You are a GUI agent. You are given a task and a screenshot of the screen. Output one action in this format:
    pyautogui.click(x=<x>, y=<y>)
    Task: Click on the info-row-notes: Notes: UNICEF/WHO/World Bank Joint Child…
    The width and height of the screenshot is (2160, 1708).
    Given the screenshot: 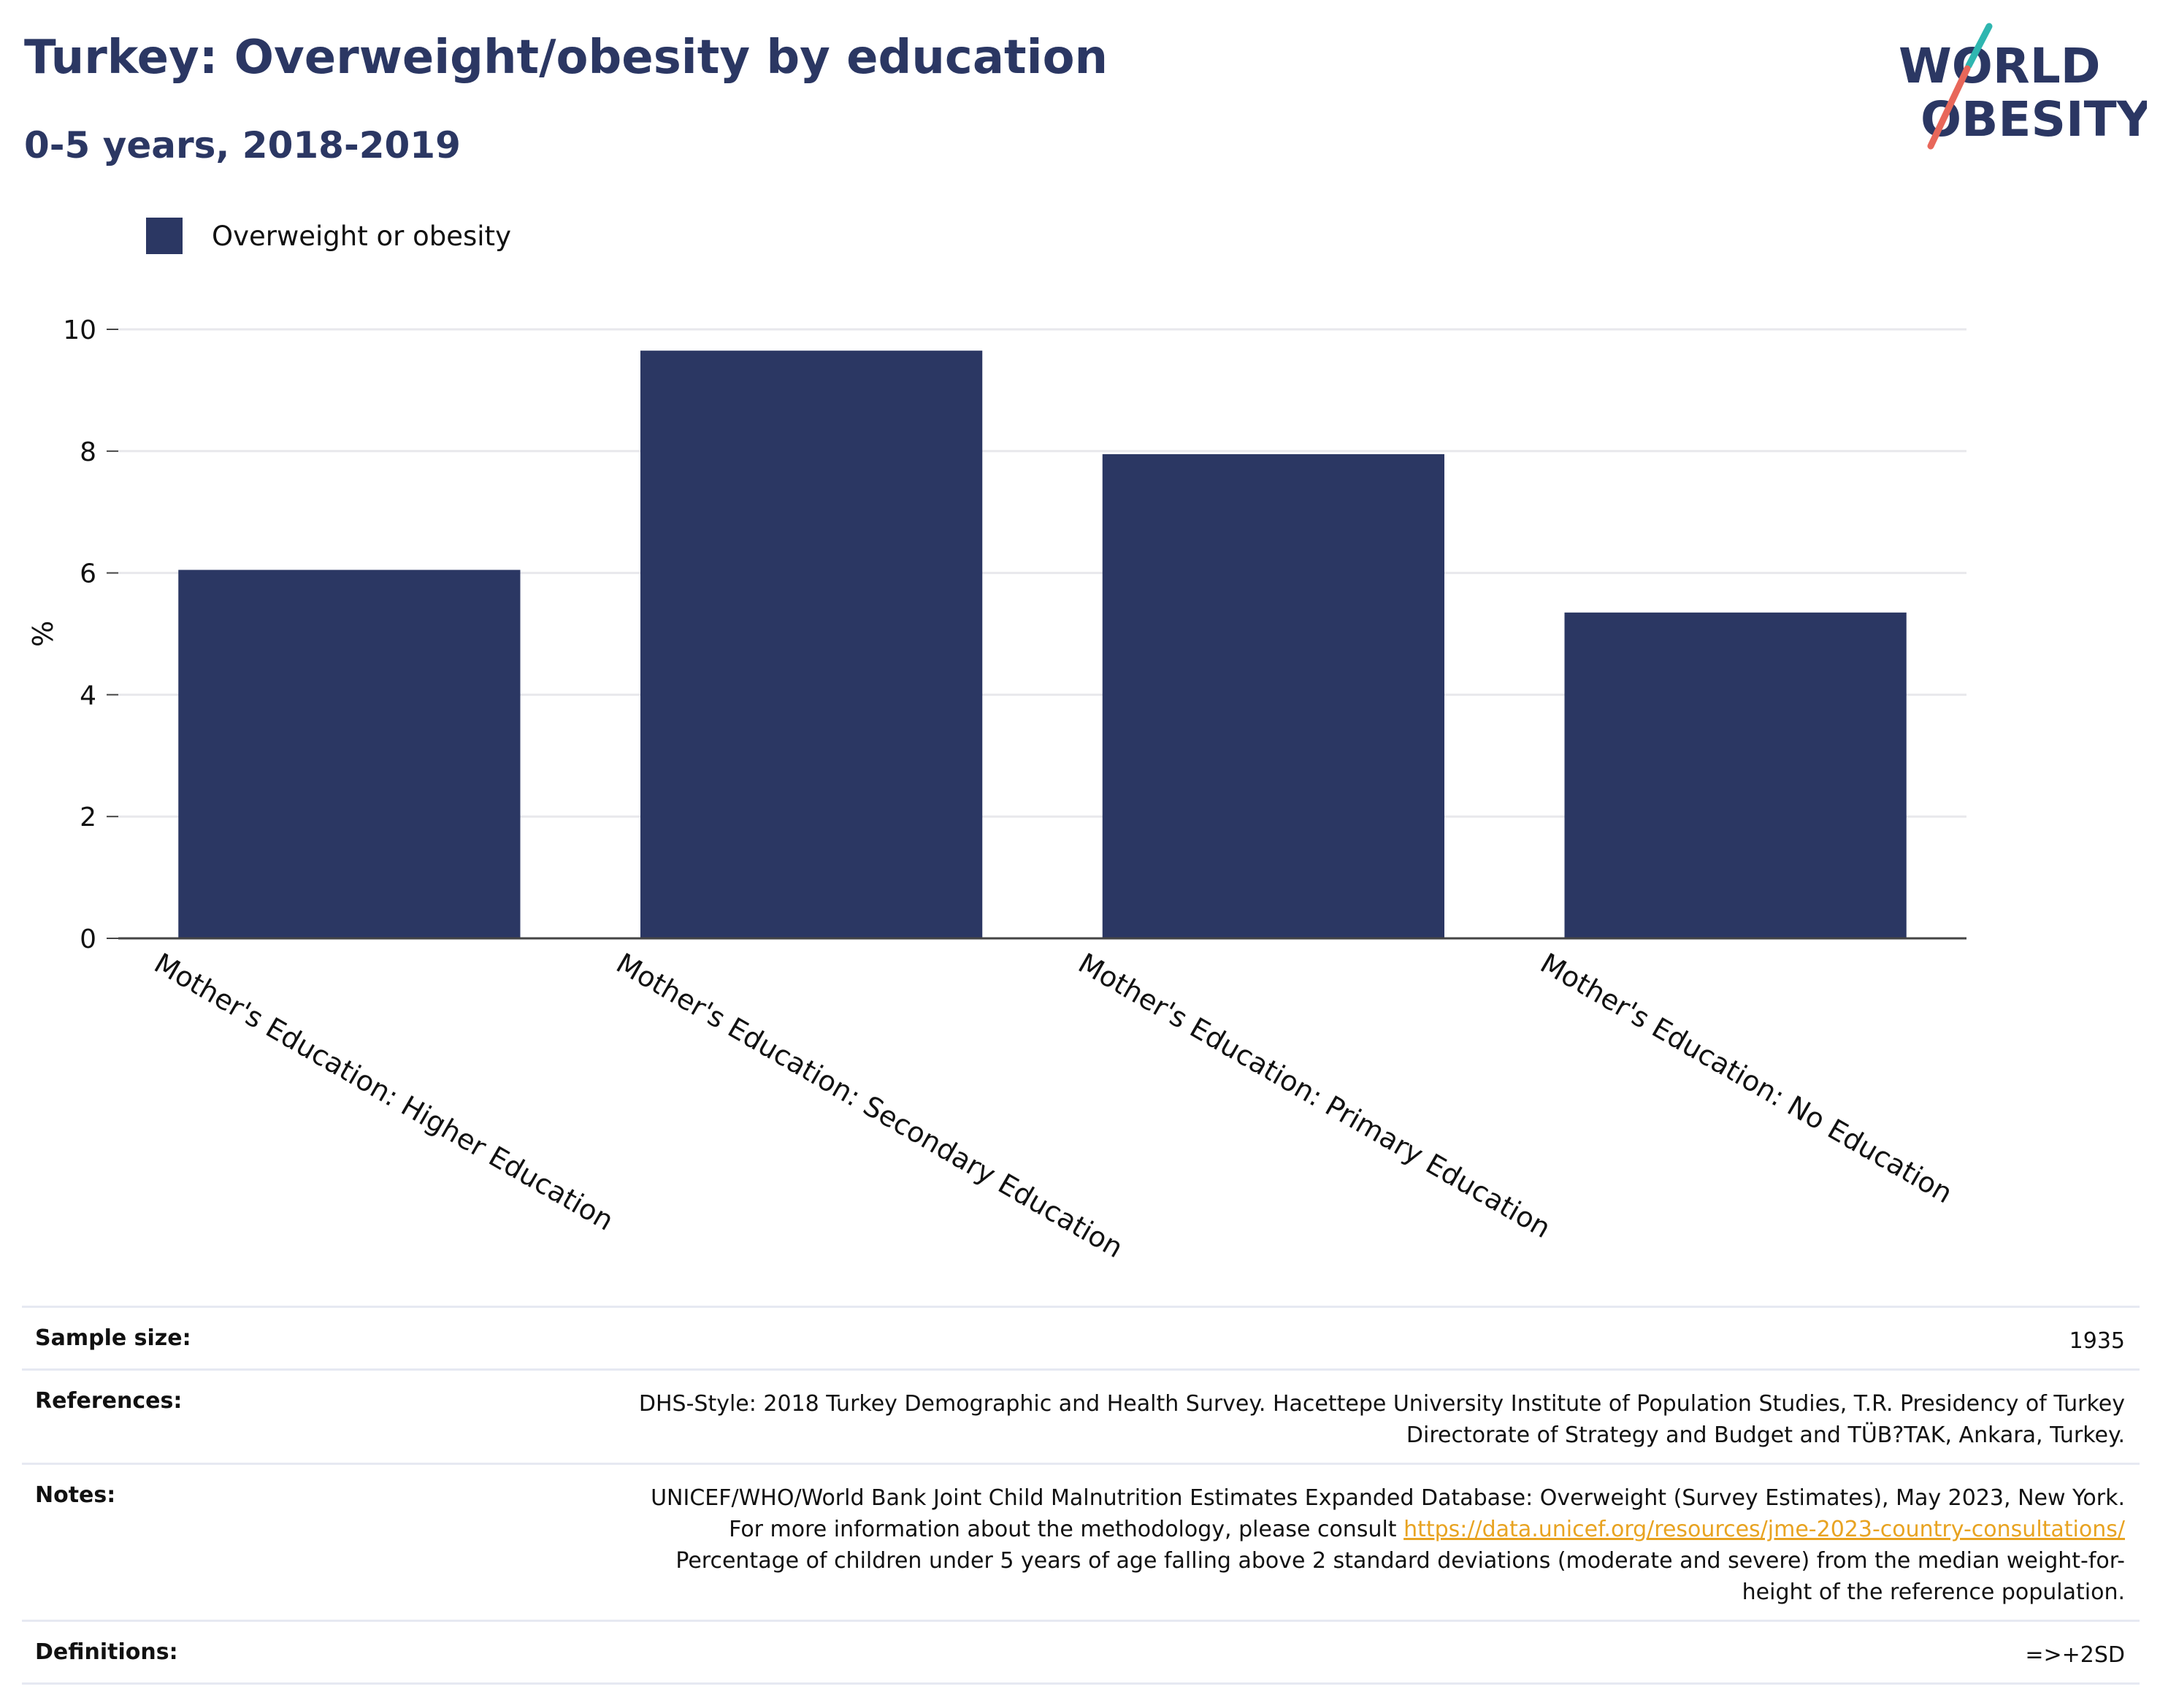 What is the action you would take?
    pyautogui.click(x=1081, y=1543)
    